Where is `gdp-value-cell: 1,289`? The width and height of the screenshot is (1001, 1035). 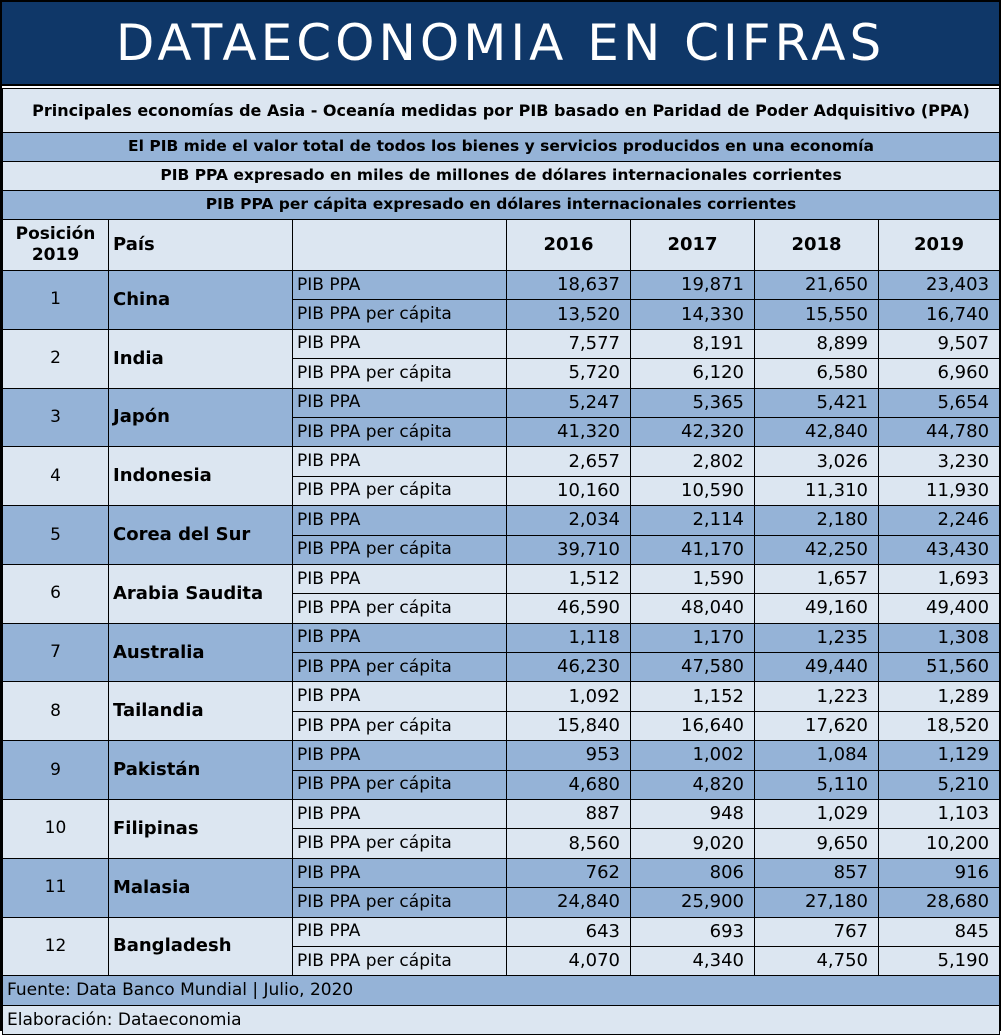
gdp-value-cell: 1,289 is located at coordinates (939, 696).